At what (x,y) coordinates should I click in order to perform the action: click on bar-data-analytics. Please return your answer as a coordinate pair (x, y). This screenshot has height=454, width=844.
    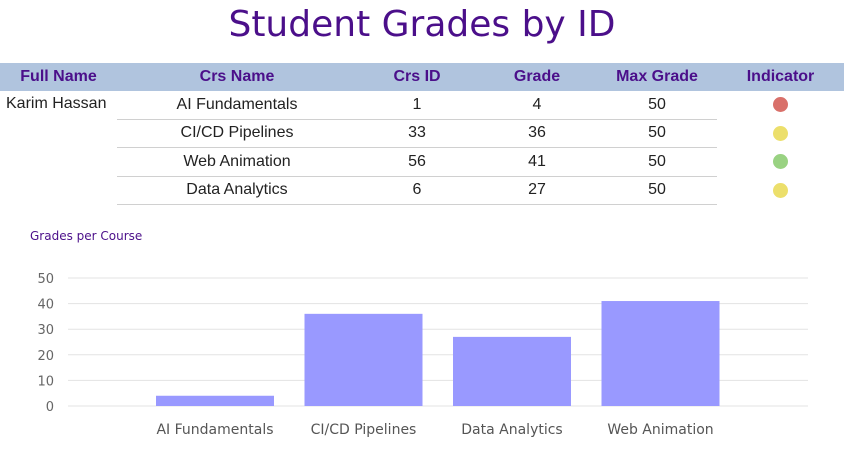
    Looking at the image, I should click on (512, 371).